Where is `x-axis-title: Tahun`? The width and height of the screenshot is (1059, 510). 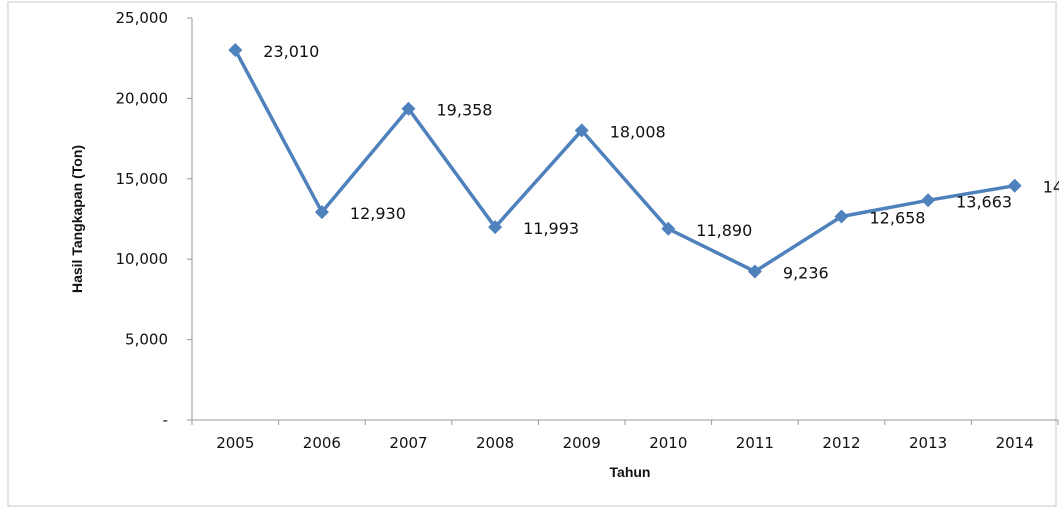
x-axis-title: Tahun is located at coordinates (630, 472).